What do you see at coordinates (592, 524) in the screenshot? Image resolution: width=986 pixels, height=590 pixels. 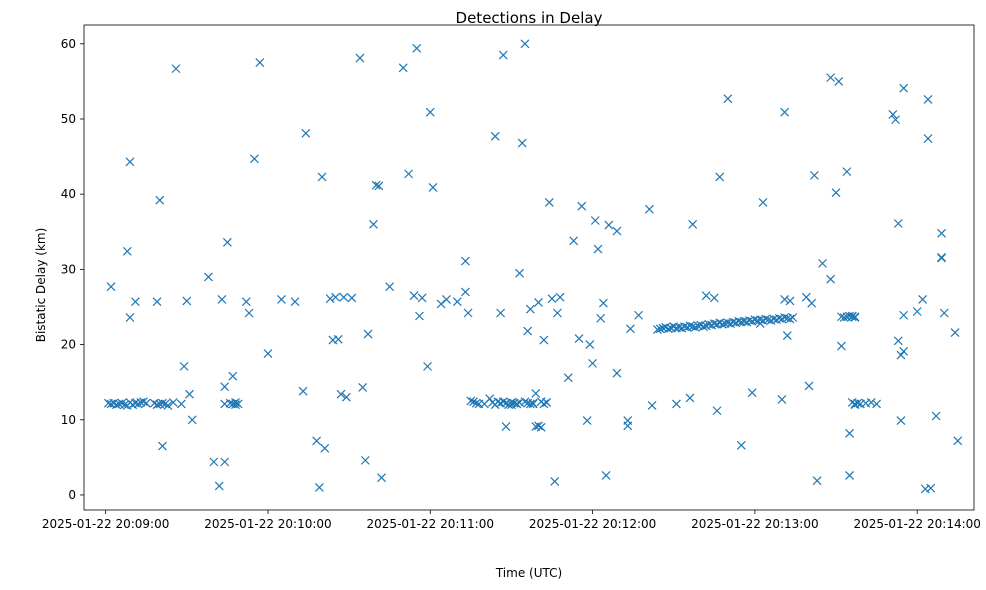 I see `x-tick-label: 2025-01-22 20:12:00` at bounding box center [592, 524].